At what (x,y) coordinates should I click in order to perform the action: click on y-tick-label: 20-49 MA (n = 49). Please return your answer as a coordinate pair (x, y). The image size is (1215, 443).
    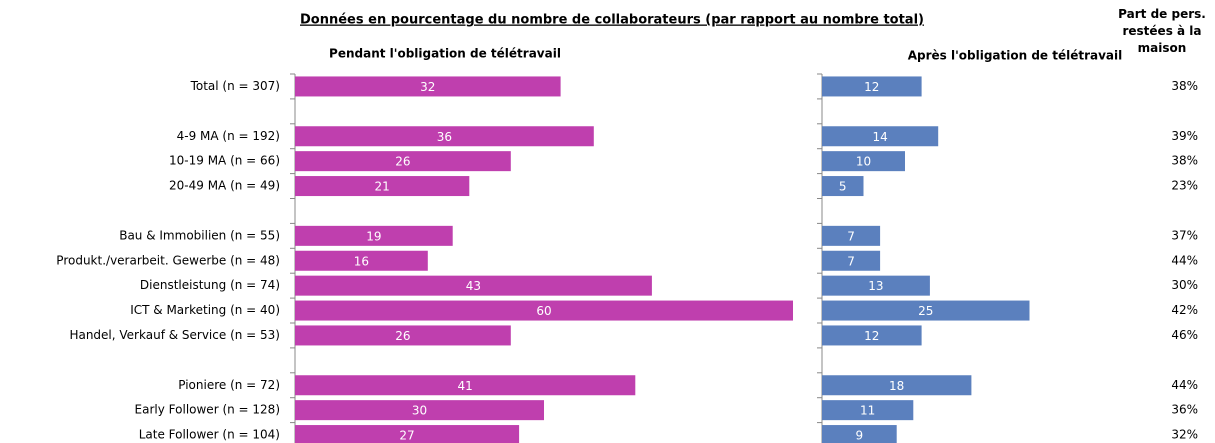
    Looking at the image, I should click on (224, 186).